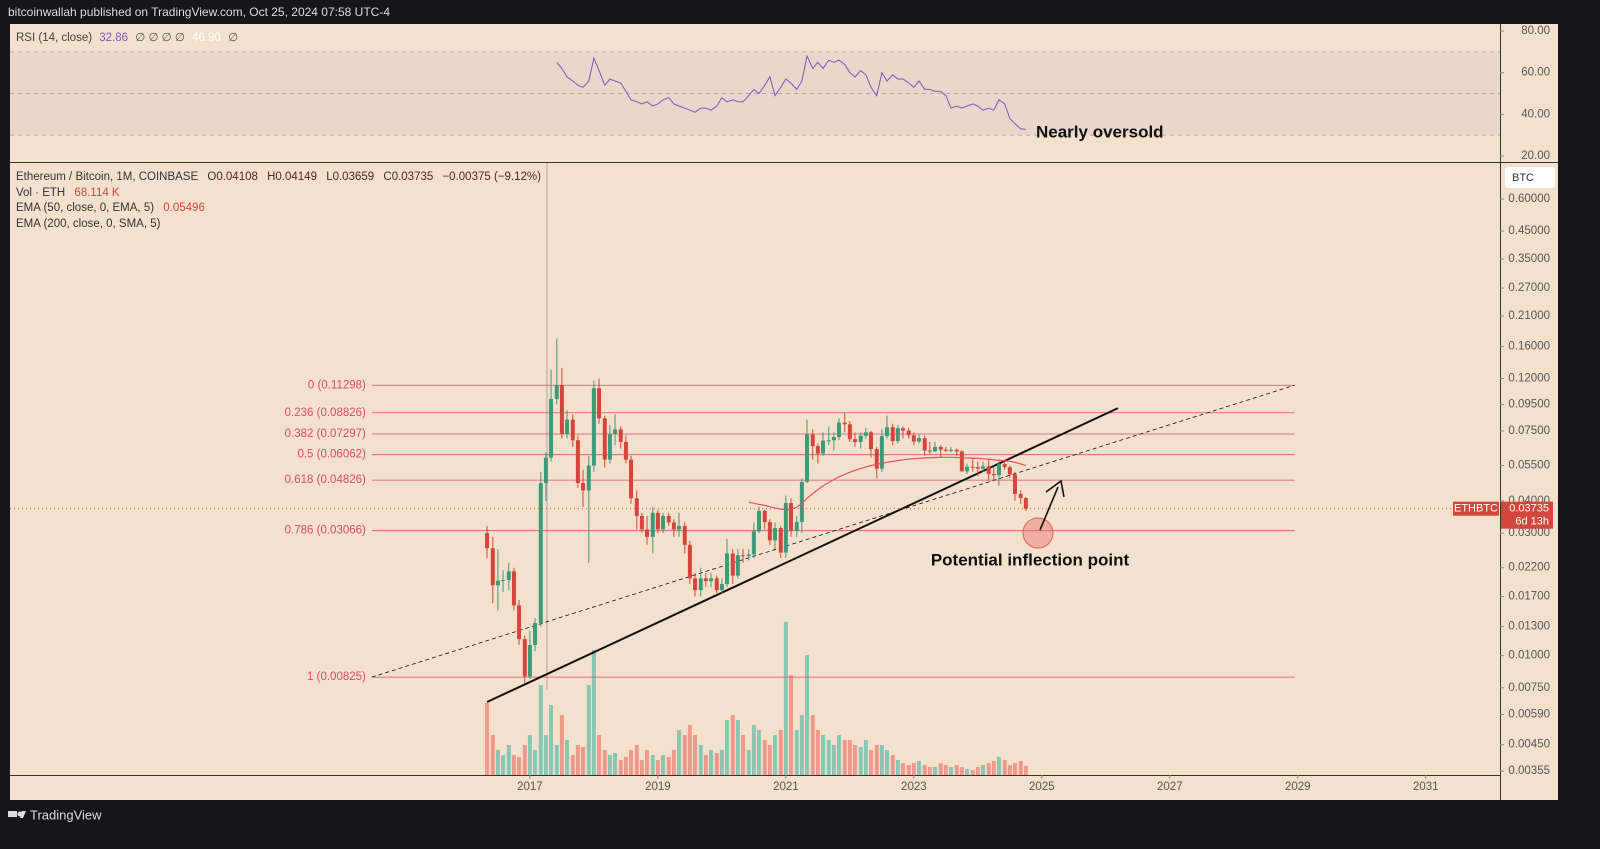 Image resolution: width=1600 pixels, height=849 pixels. I want to click on volume-name: Vol · ETH, so click(40, 193).